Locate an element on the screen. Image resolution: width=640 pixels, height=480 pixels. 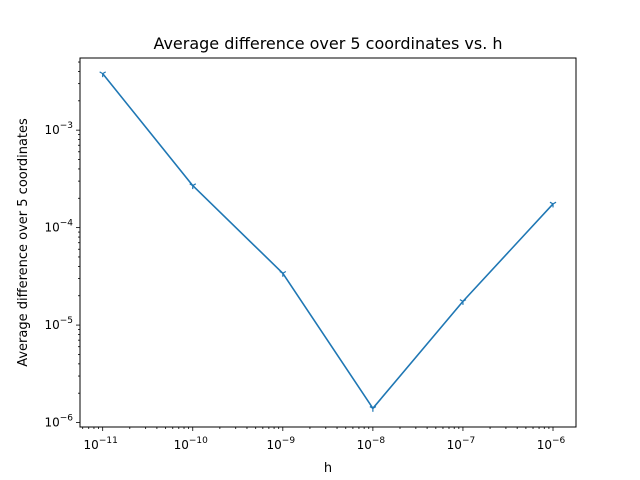
x-tick-exponent: −7 is located at coordinates (468, 441).